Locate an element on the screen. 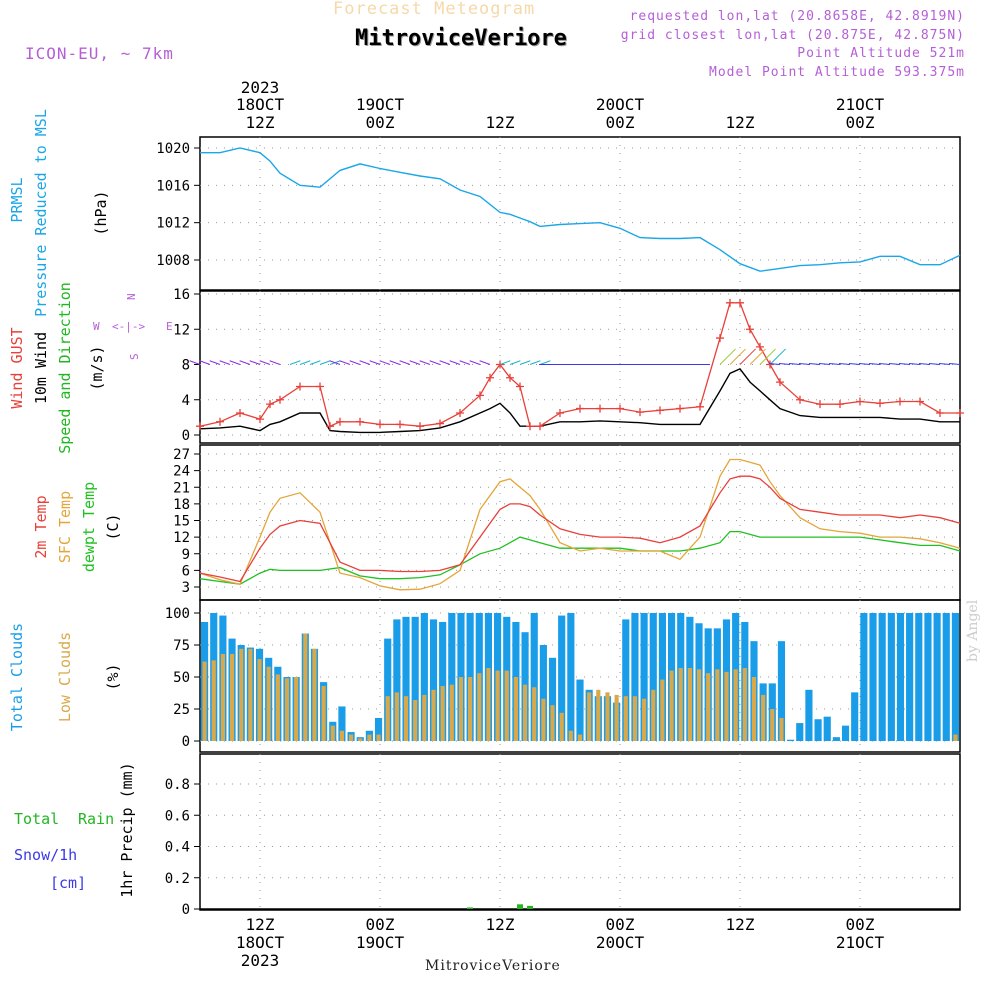  label-total: Total is located at coordinates (36, 819).